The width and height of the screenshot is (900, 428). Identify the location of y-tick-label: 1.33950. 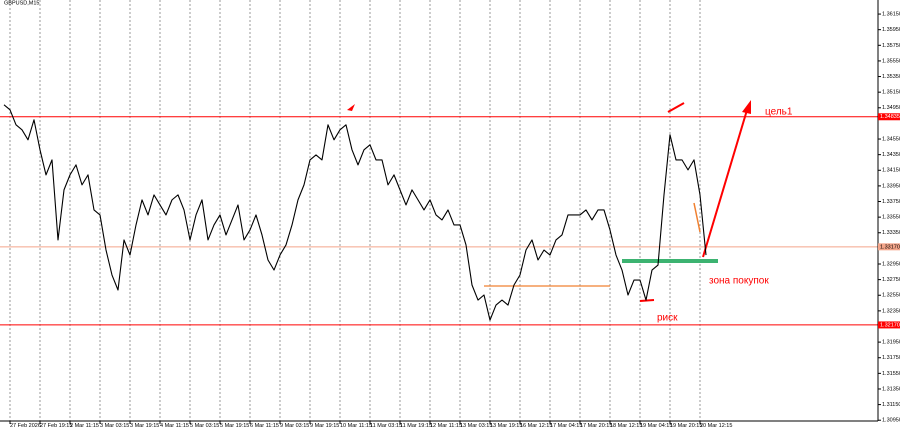
(891, 186).